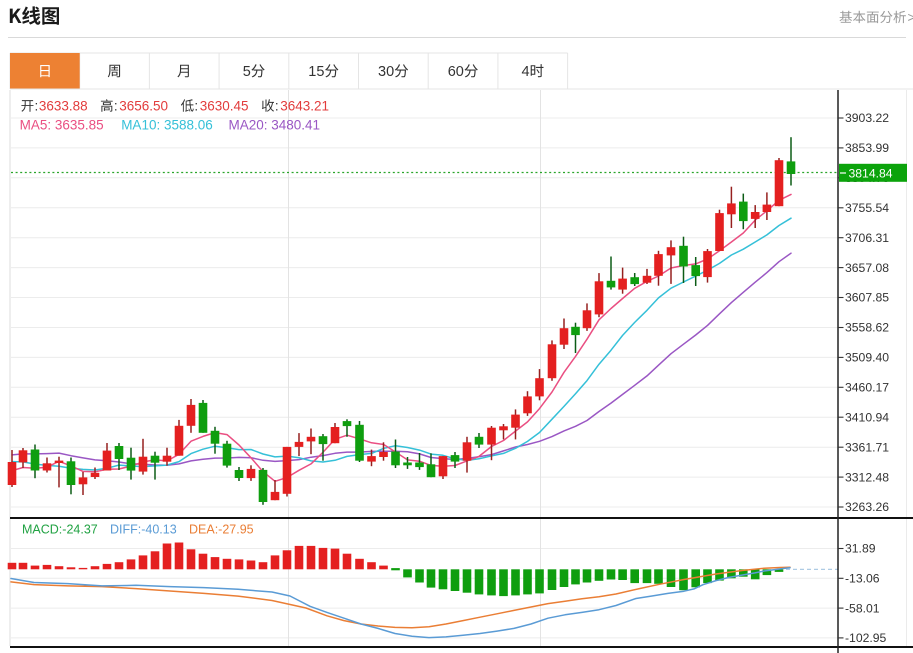 This screenshot has height=653, width=913. Describe the element at coordinates (224, 106) in the screenshot. I see `svg-text: 3630.45` at that location.